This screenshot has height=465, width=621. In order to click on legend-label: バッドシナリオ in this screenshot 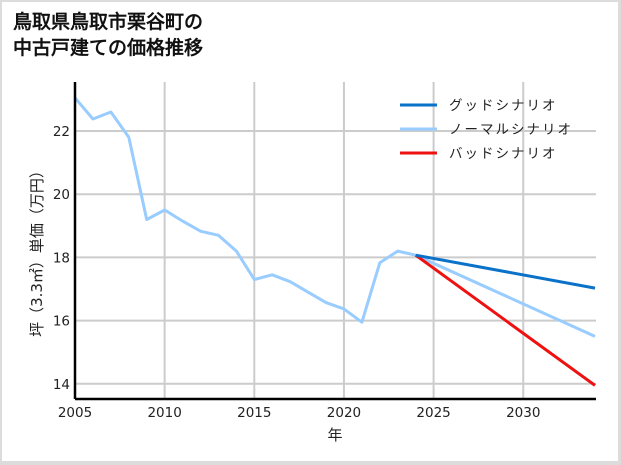, I will do `click(503, 154)`.